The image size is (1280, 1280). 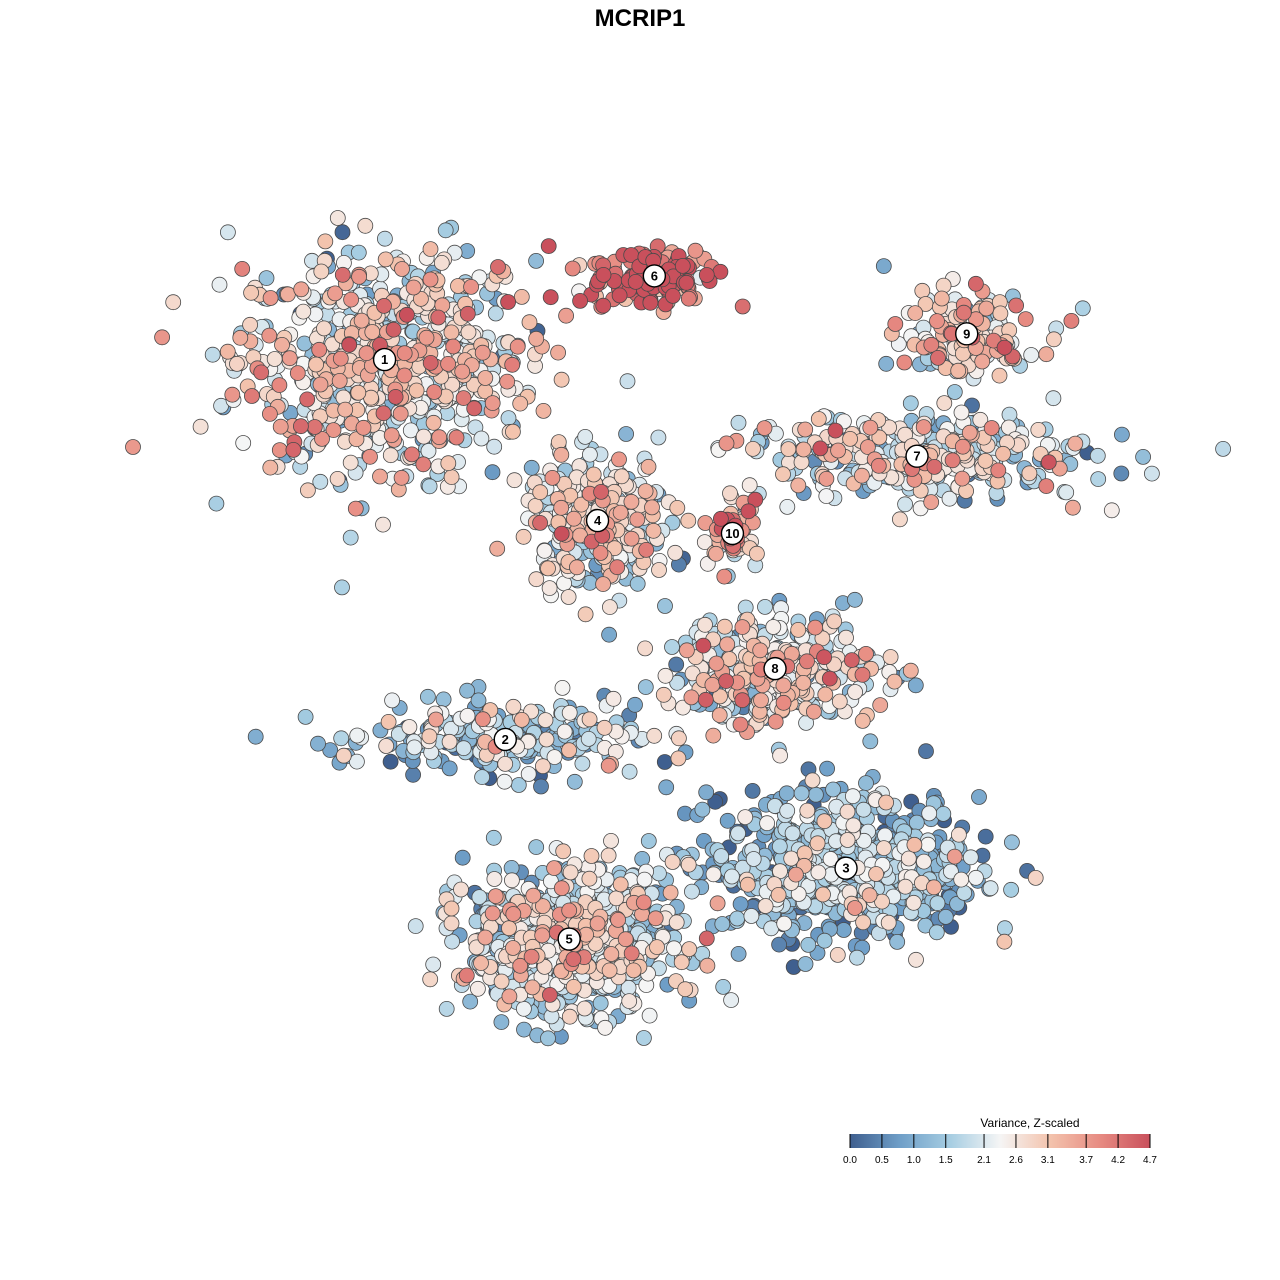 What do you see at coordinates (984, 1160) in the screenshot?
I see `legend-tick-label: 2.1` at bounding box center [984, 1160].